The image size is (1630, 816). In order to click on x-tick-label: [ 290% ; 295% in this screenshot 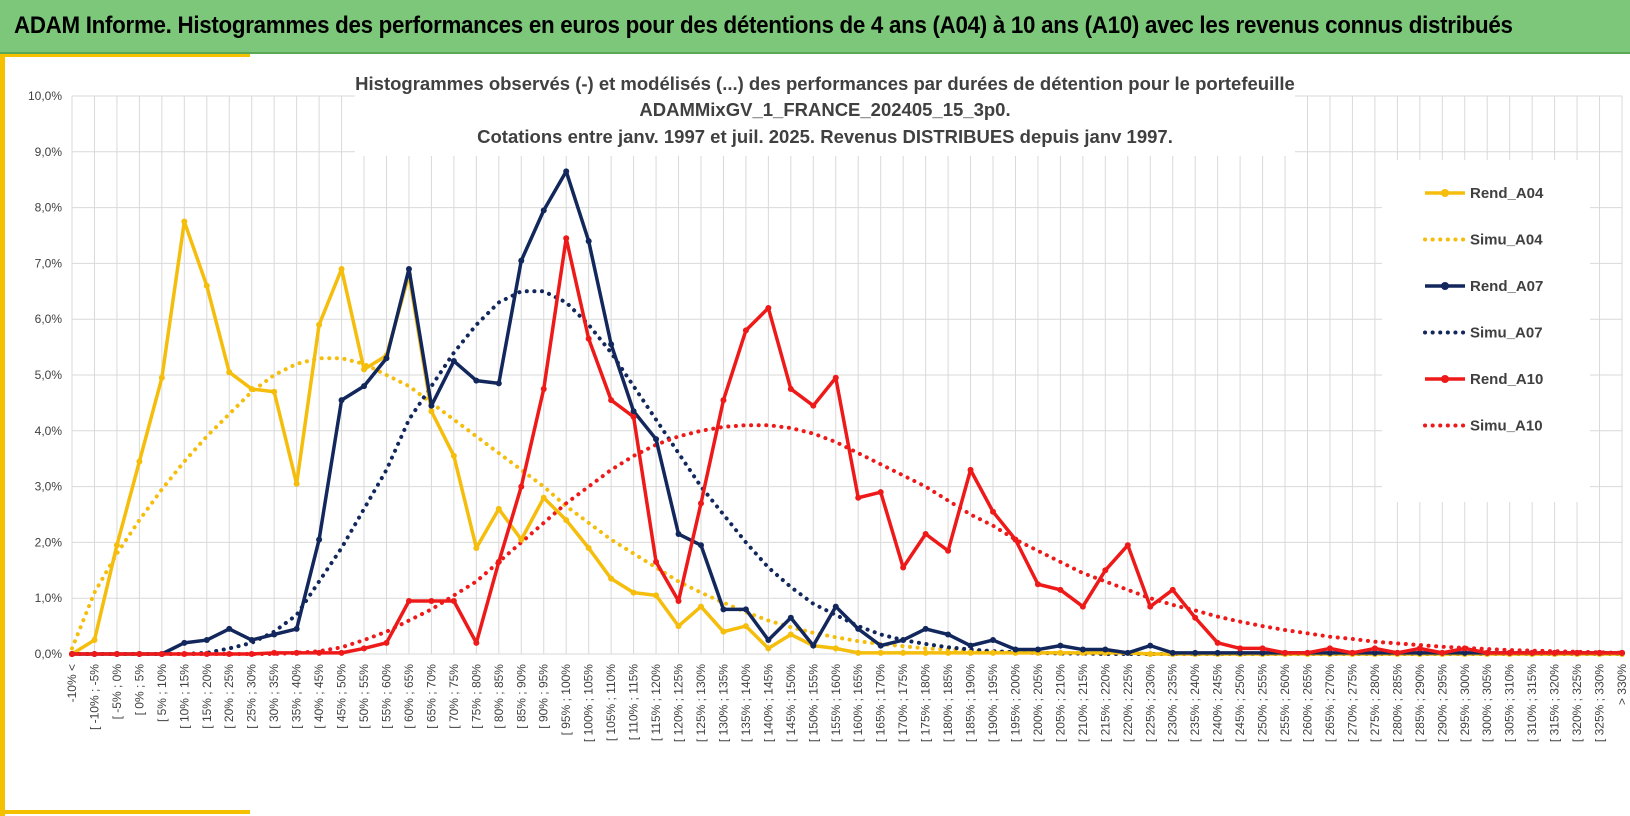, I will do `click(1442, 703)`.